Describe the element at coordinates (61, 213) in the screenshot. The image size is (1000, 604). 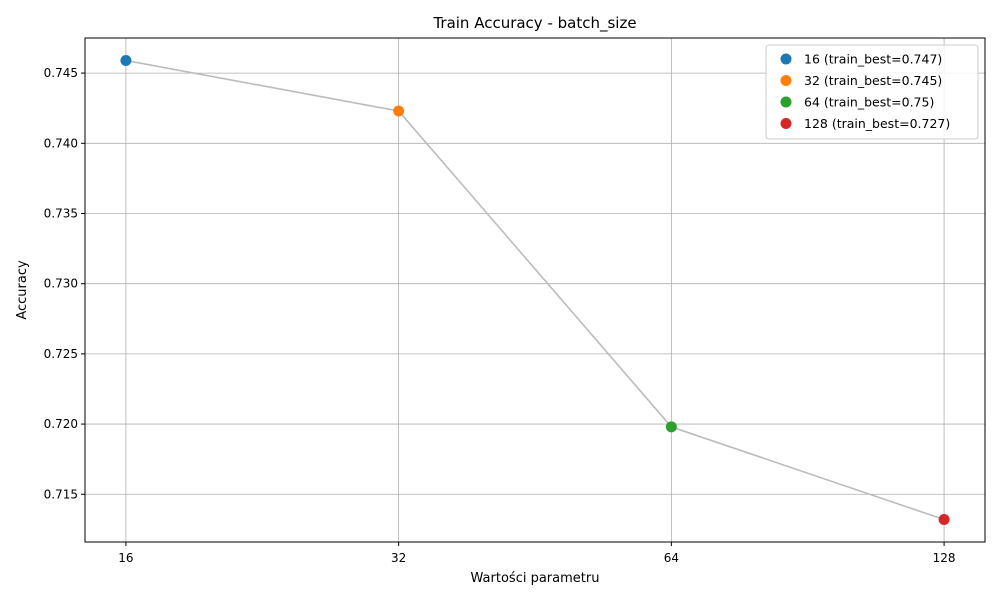
I see `y-tick-label: 0.735` at that location.